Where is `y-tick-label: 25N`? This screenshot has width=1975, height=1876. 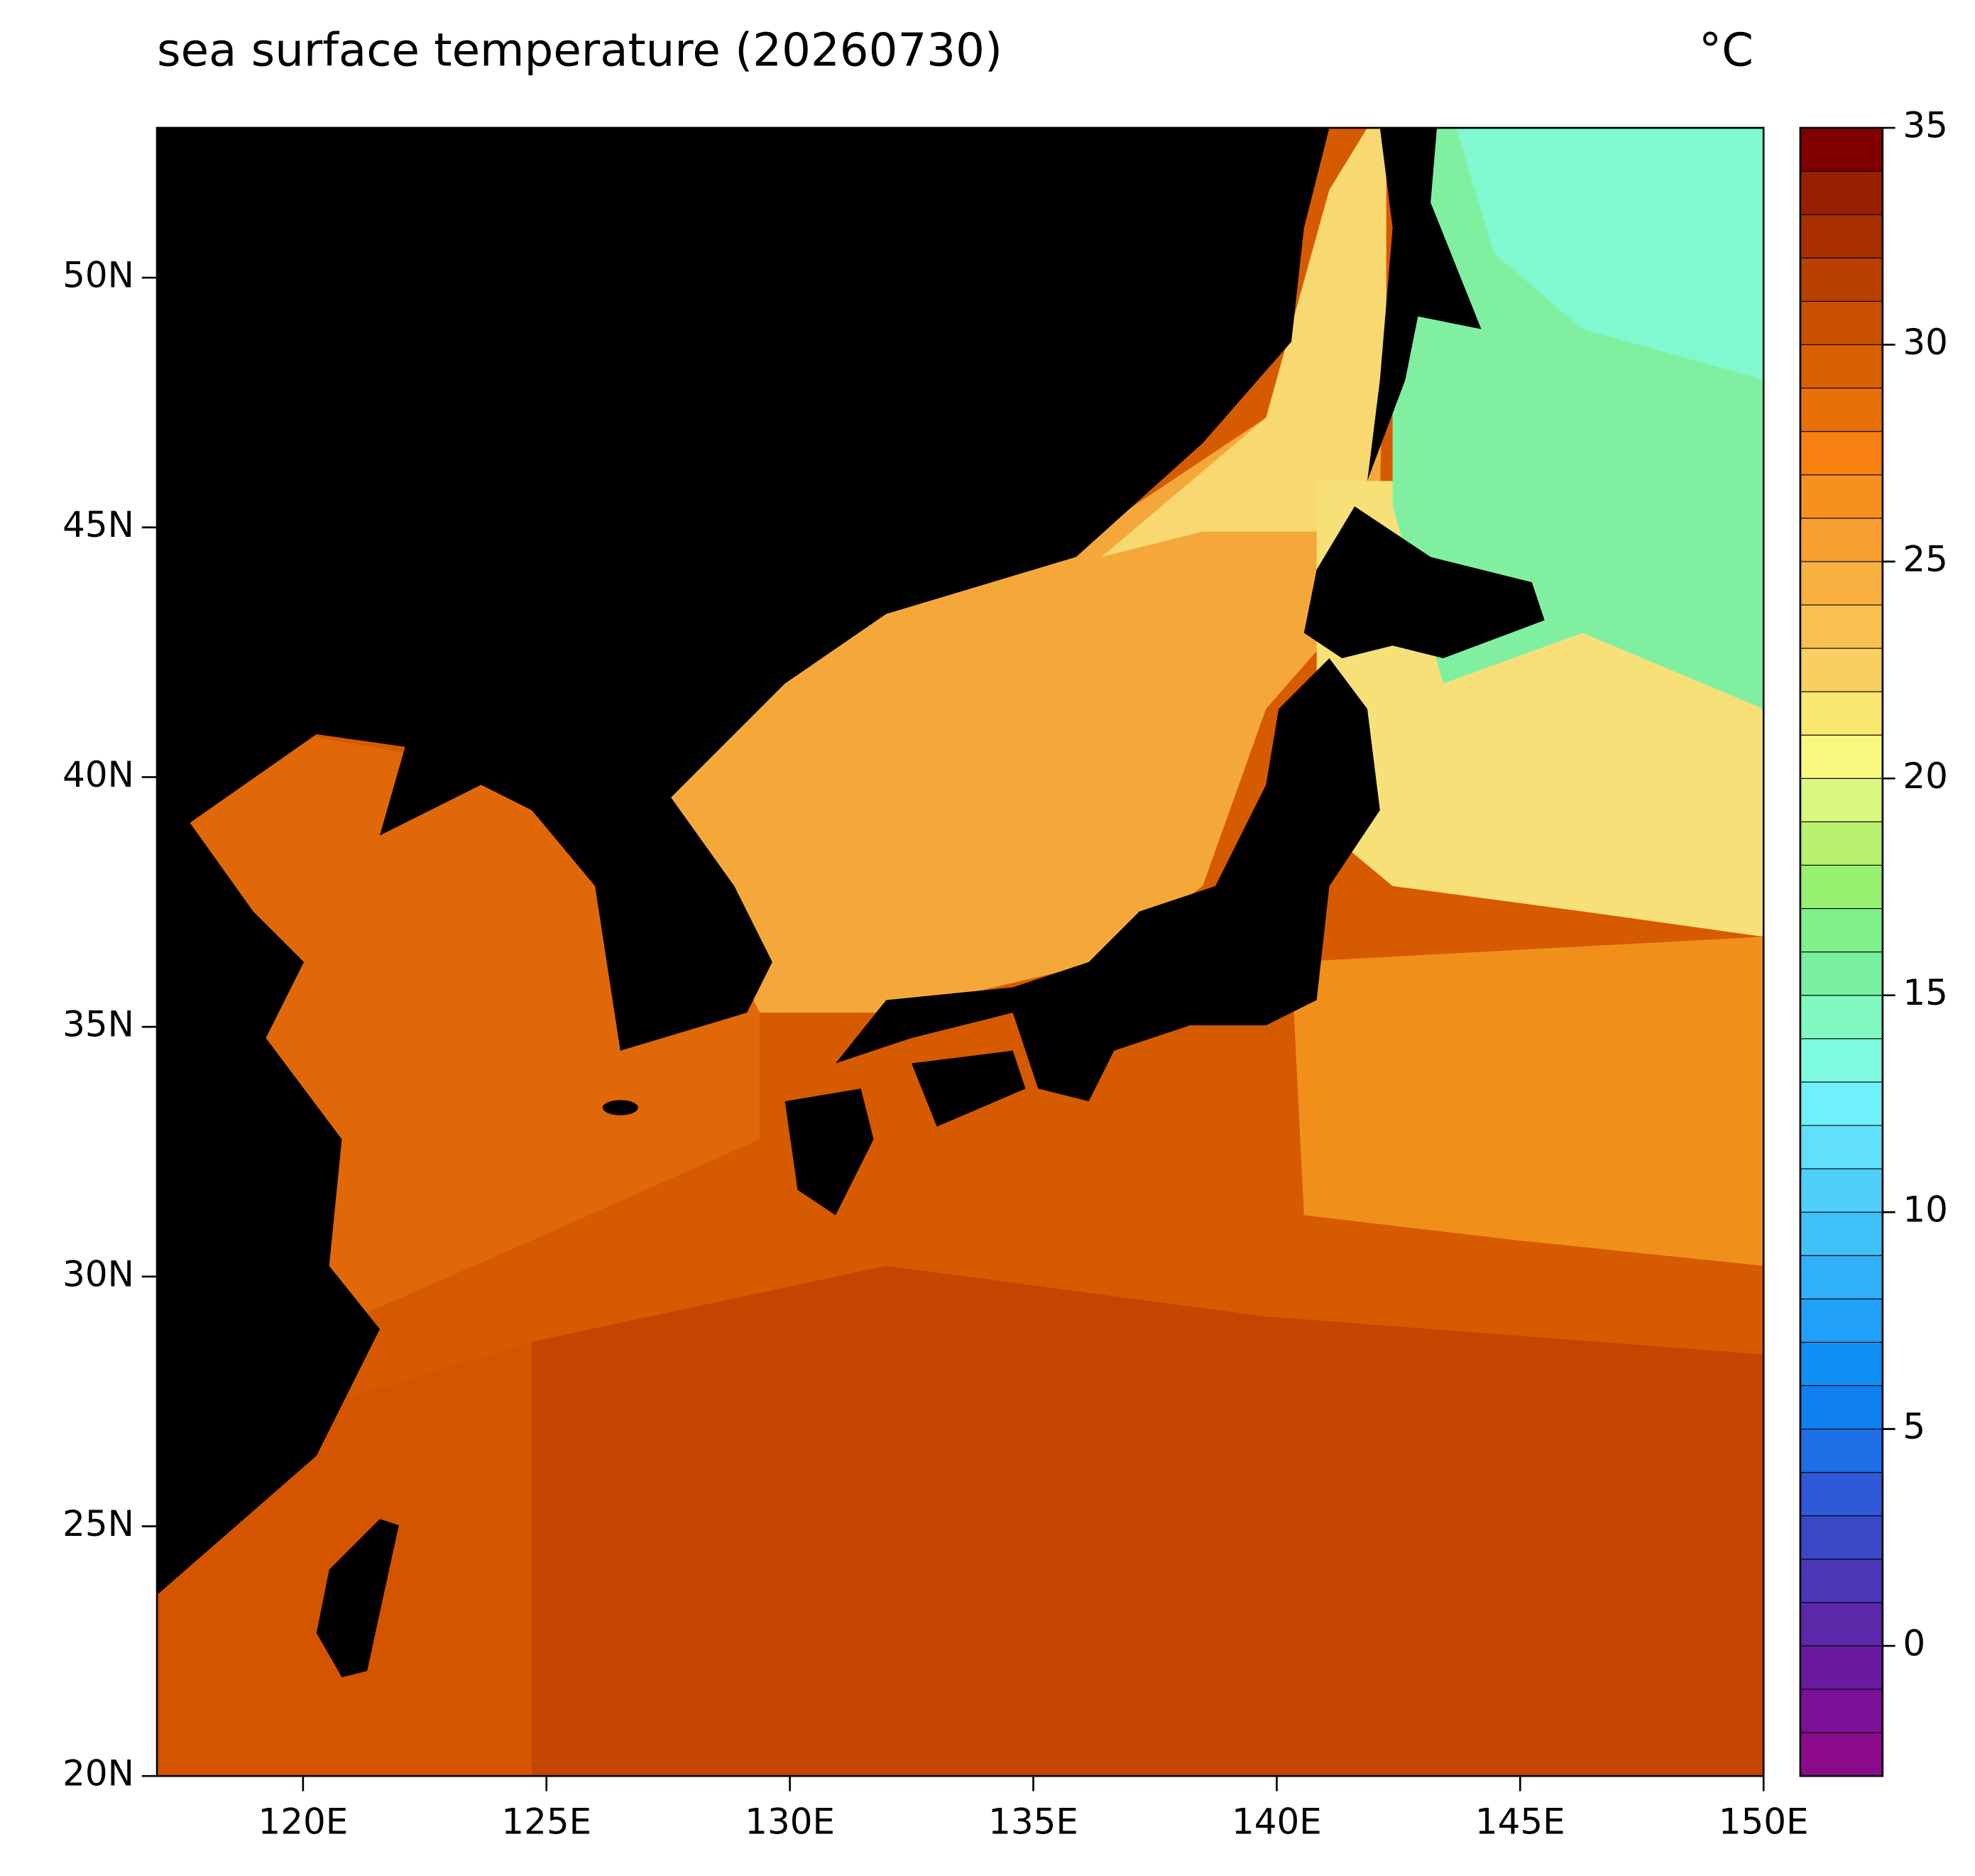
y-tick-label: 25N is located at coordinates (98, 1523).